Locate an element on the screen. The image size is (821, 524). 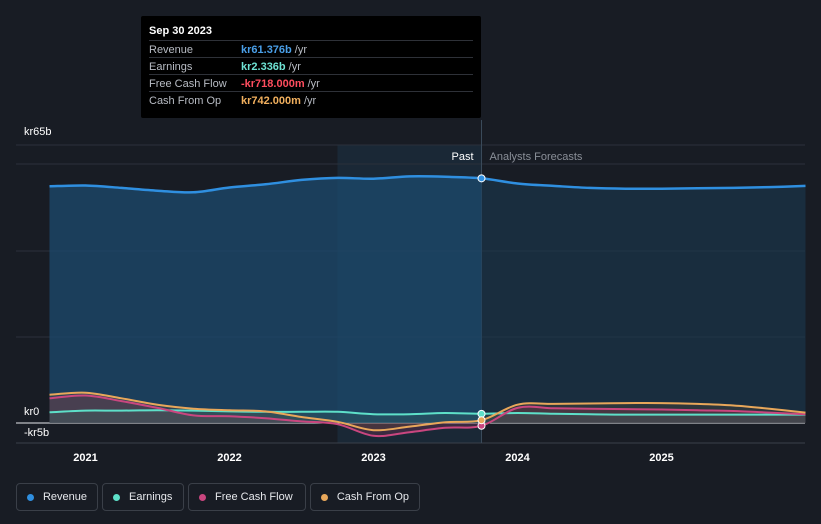
legend-dot-earnings is located at coordinates (116, 497).